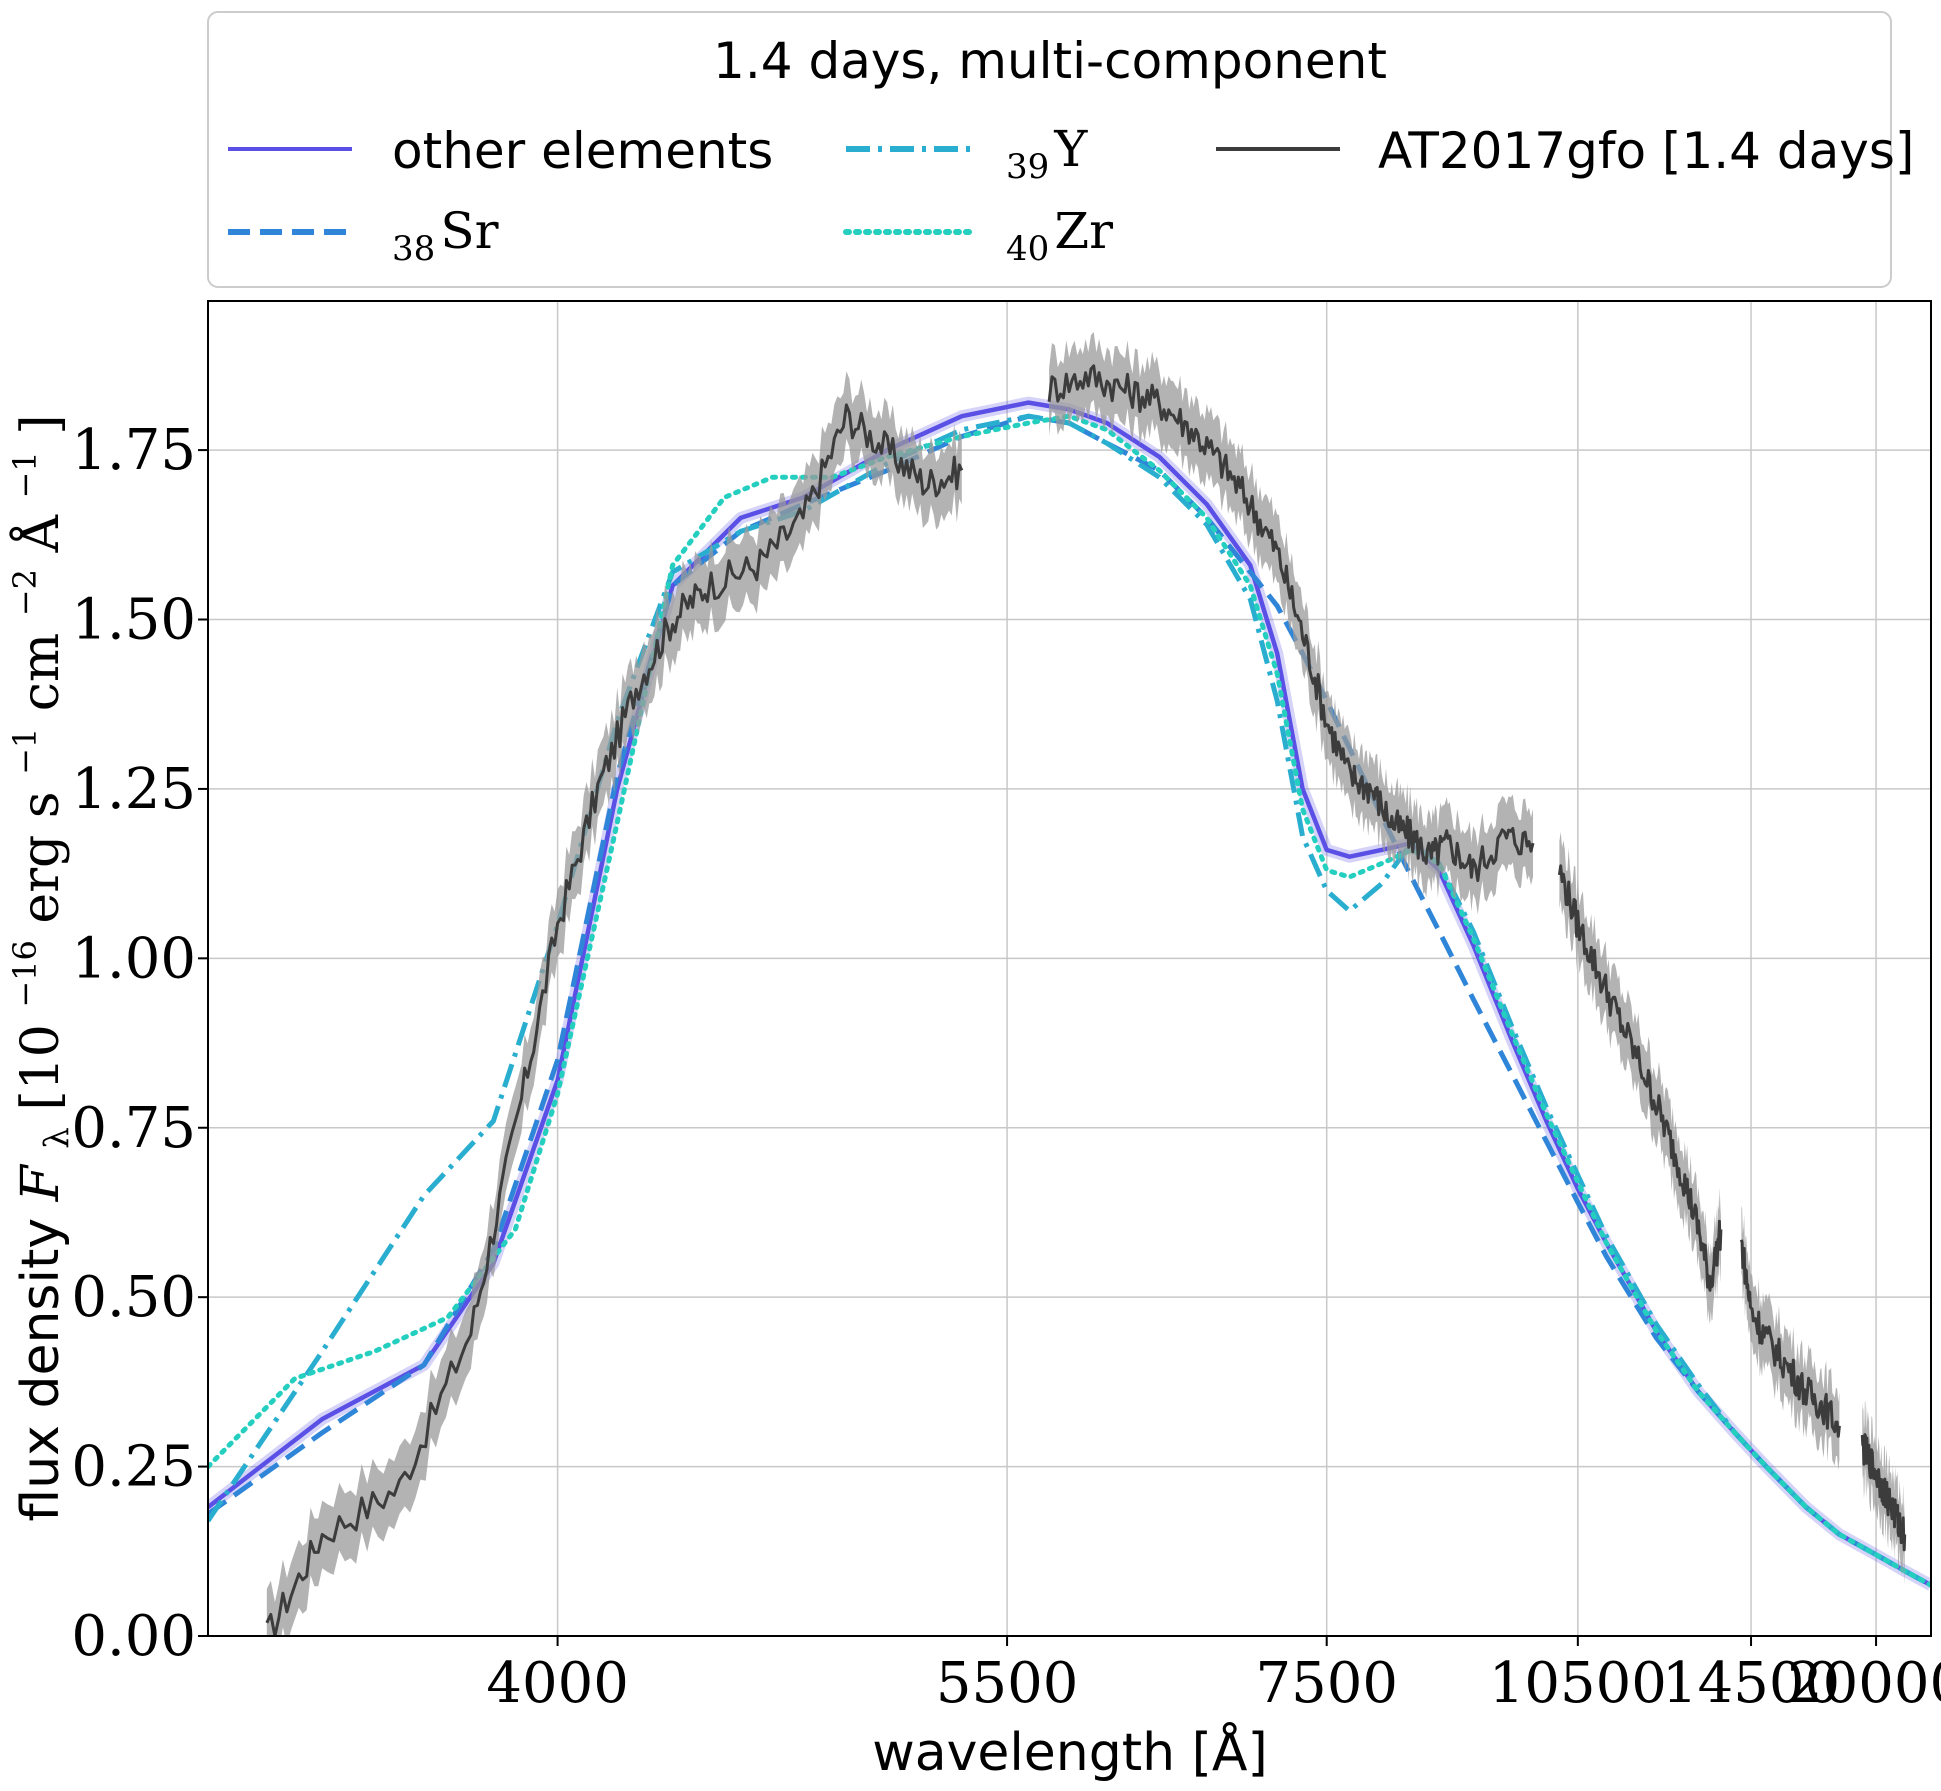 The height and width of the screenshot is (1791, 1941). What do you see at coordinates (1050, 61) in the screenshot?
I see `legend-title: 1.4 days, multi-component` at bounding box center [1050, 61].